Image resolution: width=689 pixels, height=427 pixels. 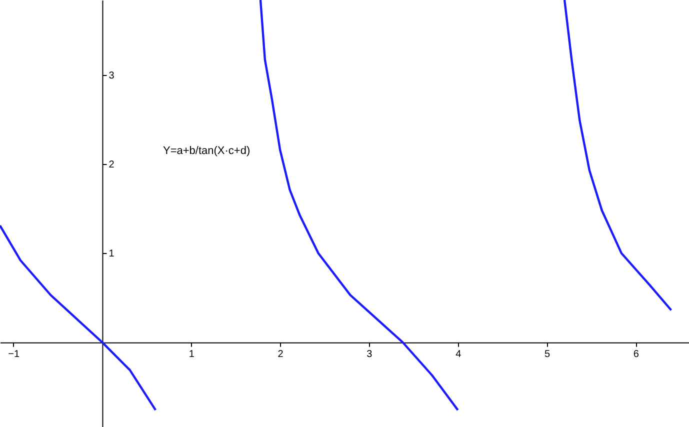 What do you see at coordinates (369, 354) in the screenshot?
I see `x-tick-label: 3` at bounding box center [369, 354].